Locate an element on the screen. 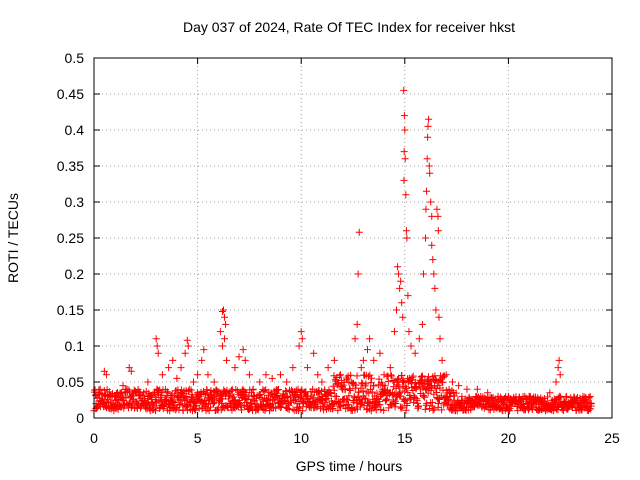 The width and height of the screenshot is (640, 480). y-tick-label: 0 is located at coordinates (80, 418).